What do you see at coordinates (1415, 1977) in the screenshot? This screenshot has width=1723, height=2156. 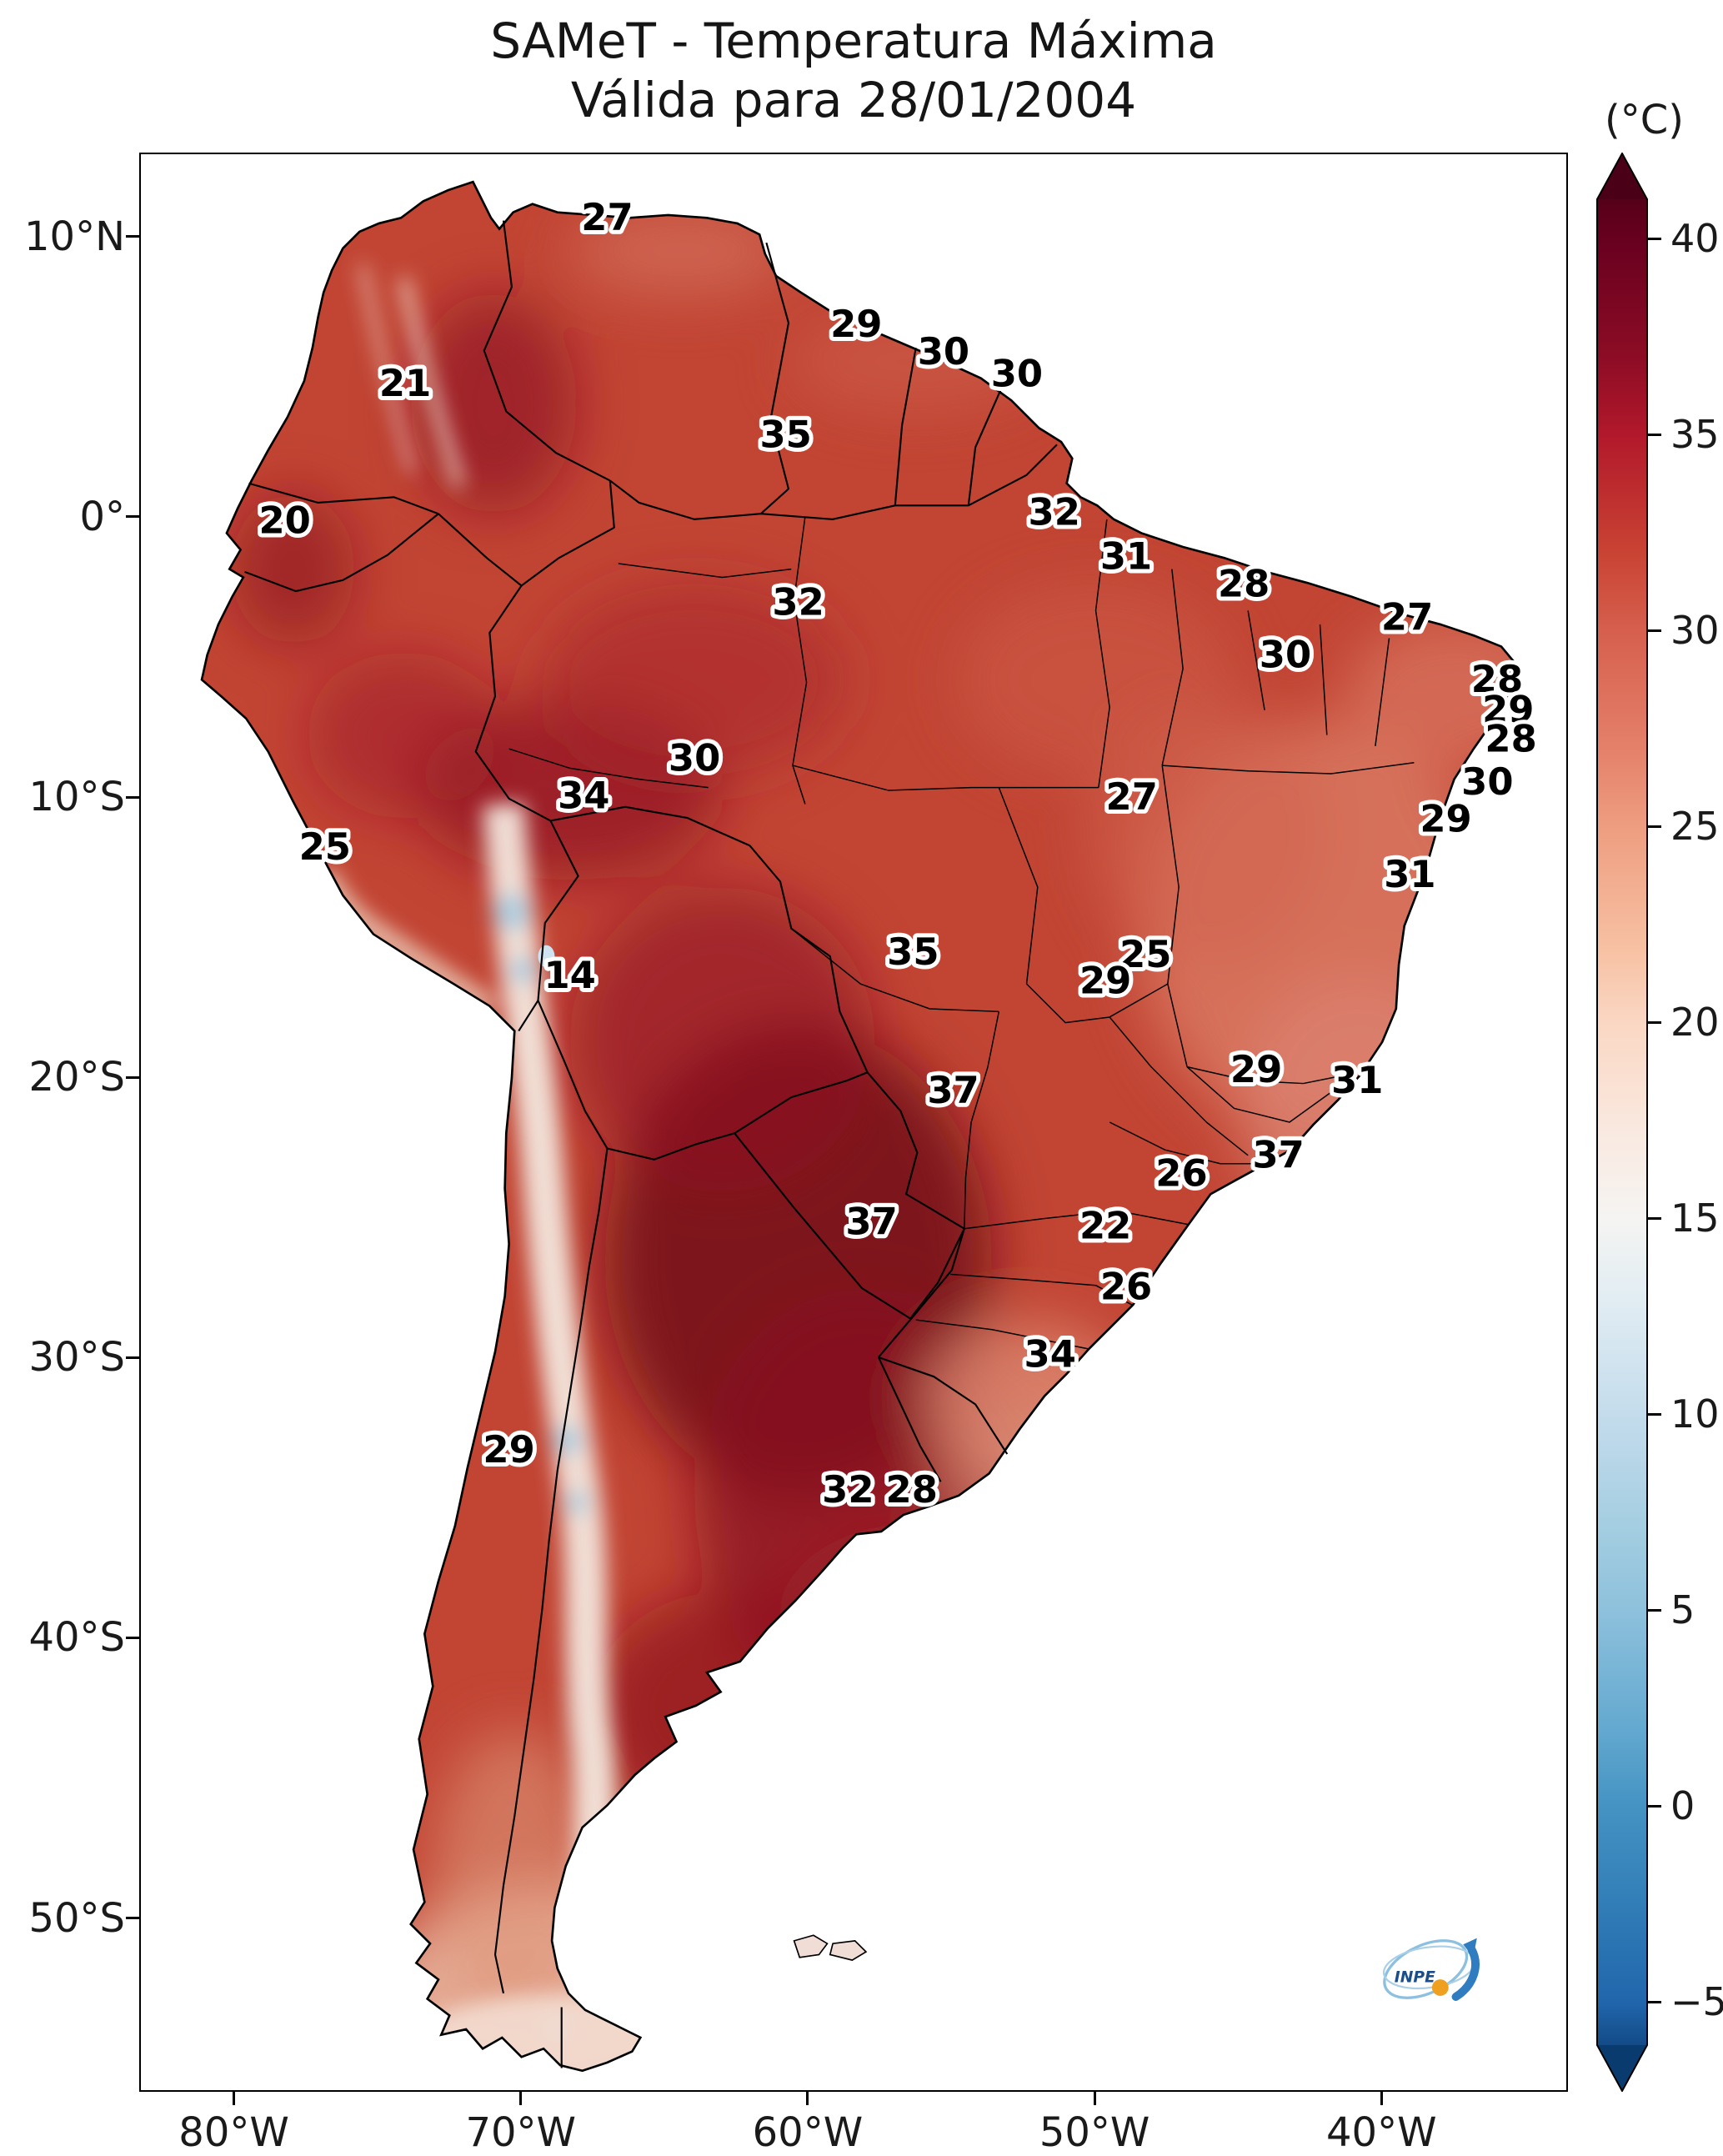 I see `inpe-logo-text: INPE` at bounding box center [1415, 1977].